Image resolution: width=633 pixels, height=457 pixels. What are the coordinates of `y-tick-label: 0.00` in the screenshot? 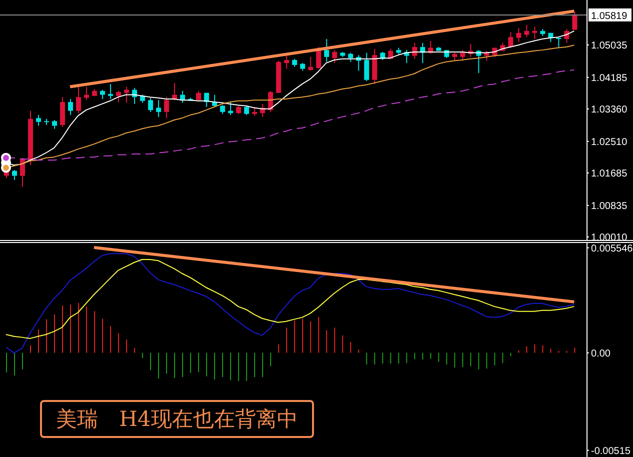 It's located at (601, 354).